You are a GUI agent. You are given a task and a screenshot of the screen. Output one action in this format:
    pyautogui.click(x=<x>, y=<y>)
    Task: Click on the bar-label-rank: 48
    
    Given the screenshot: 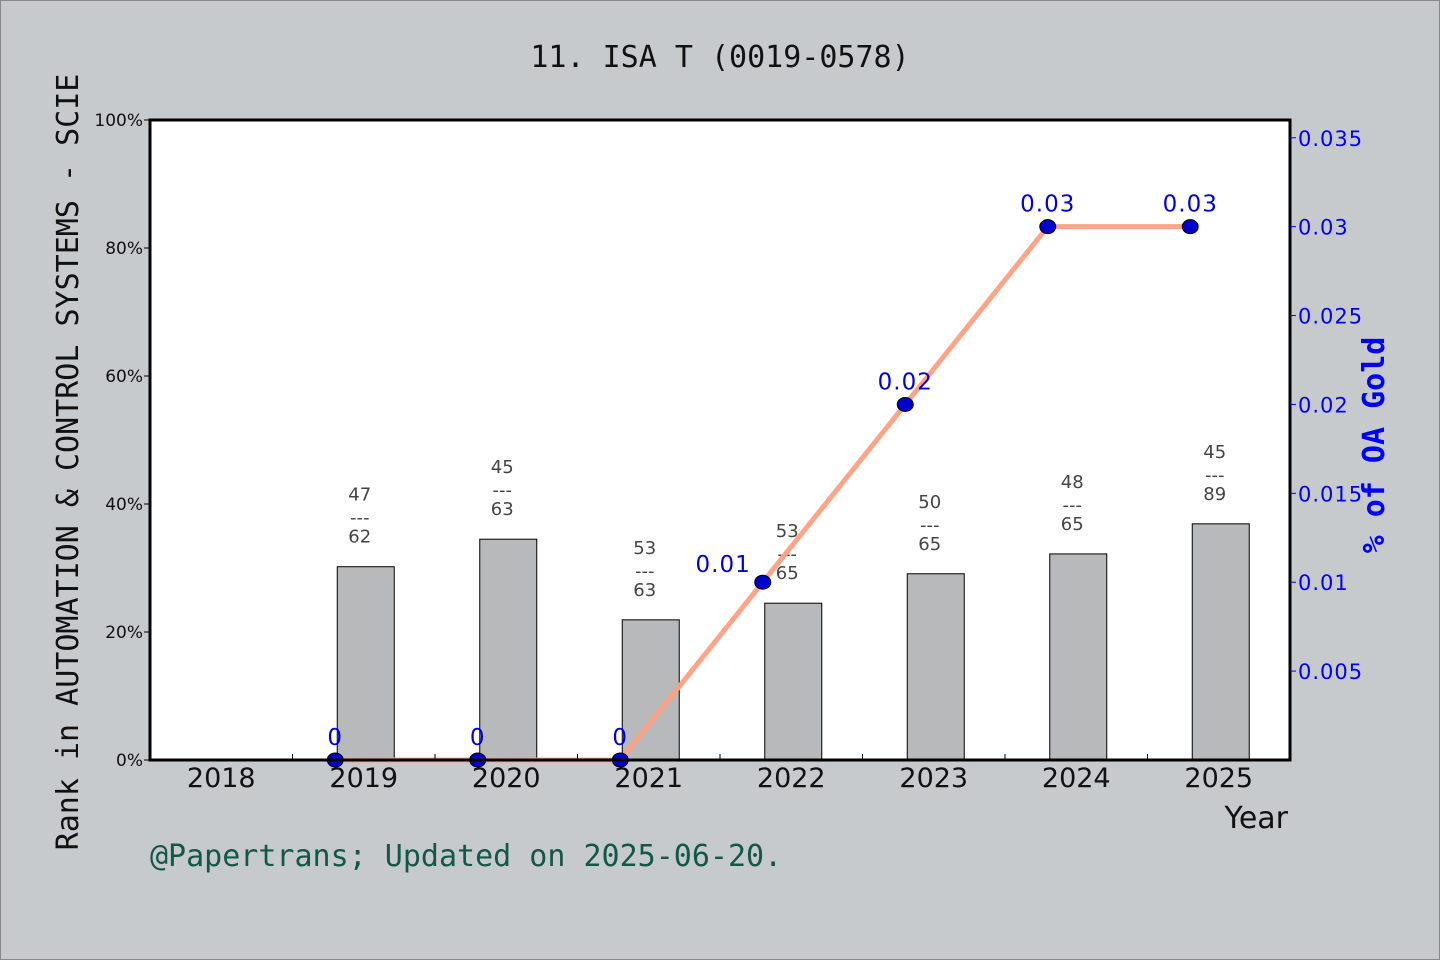 What is the action you would take?
    pyautogui.click(x=1072, y=482)
    